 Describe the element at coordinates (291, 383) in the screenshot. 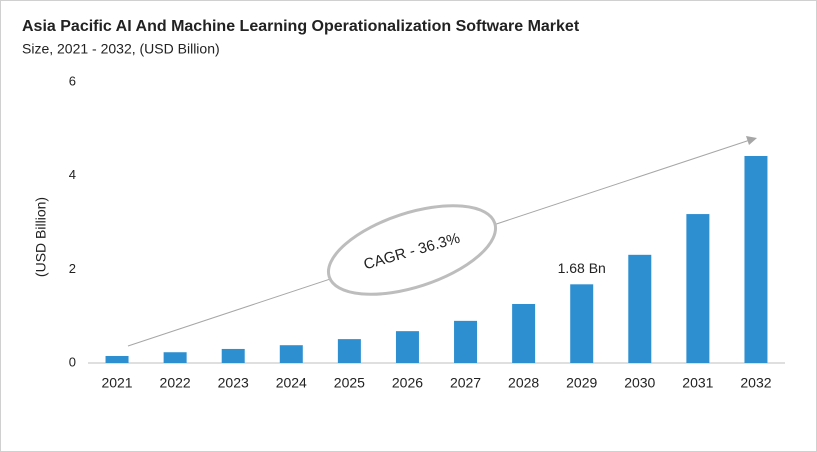

I see `x-tick-label: 2024` at that location.